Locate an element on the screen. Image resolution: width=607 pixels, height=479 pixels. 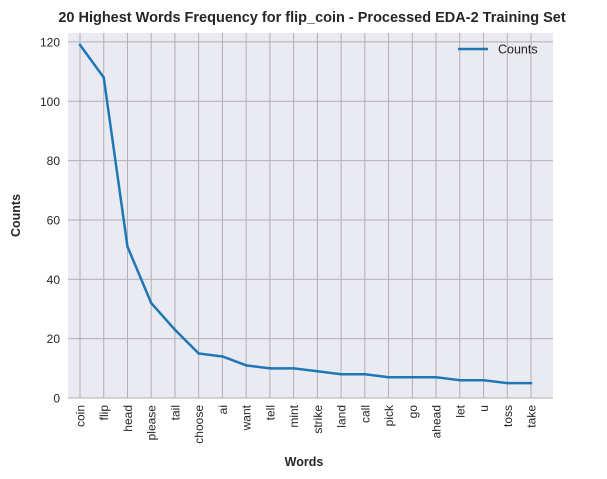
x-tick-label: go is located at coordinates (413, 412).